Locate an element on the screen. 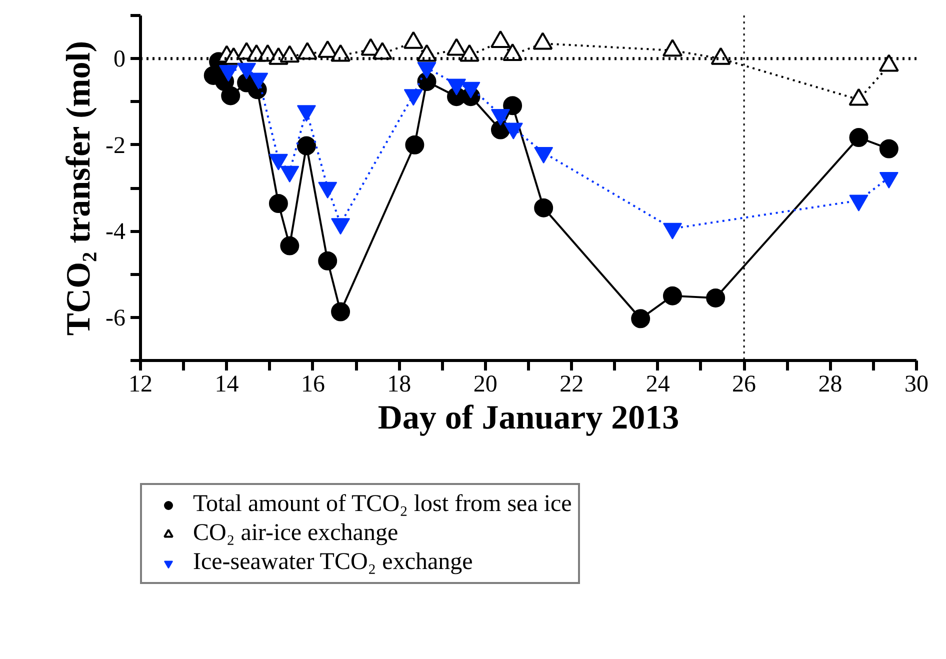  y-tick-label: -2 is located at coordinates (116, 145).